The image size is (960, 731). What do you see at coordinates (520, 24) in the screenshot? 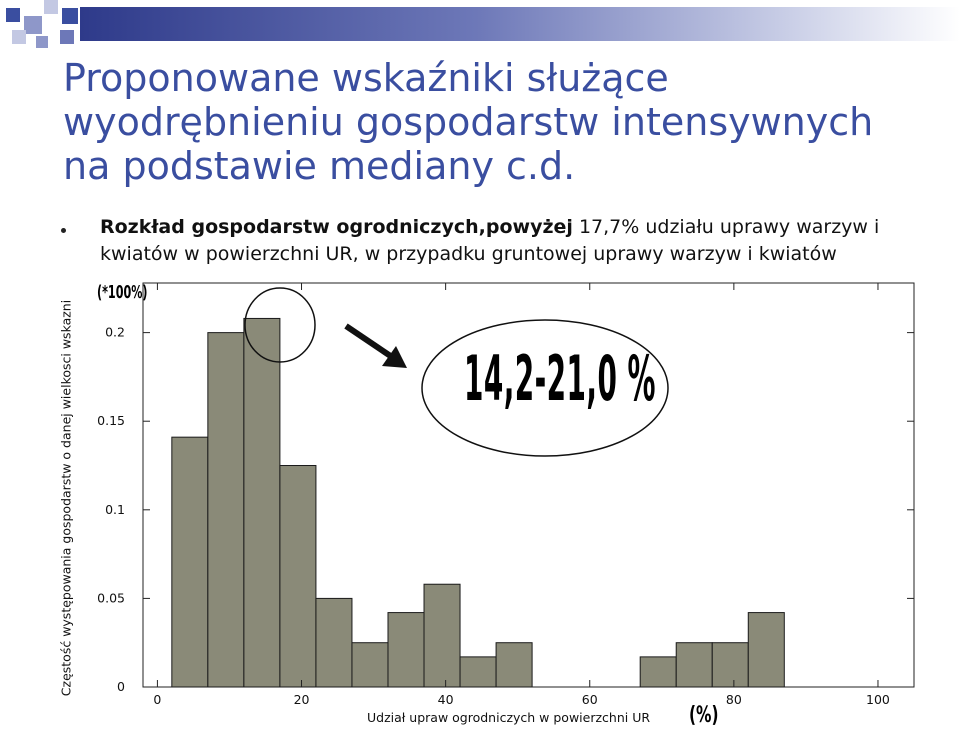
I see `header-gradient-bar` at bounding box center [520, 24].